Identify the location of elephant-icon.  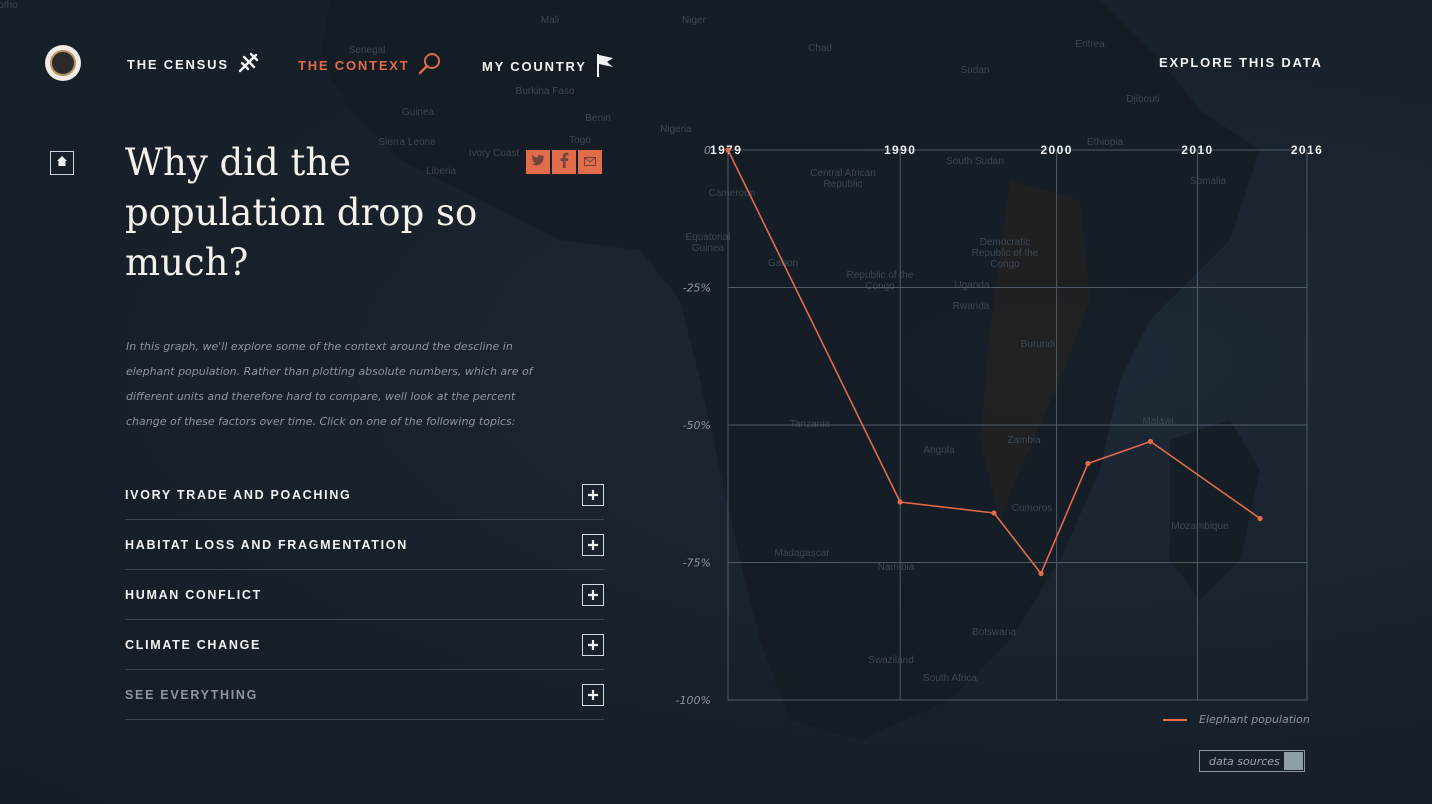
(63, 63).